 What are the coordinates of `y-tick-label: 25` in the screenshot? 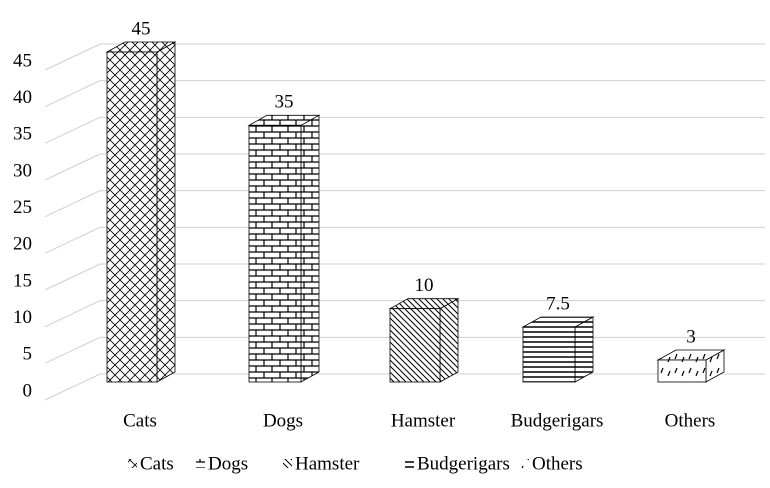 It's located at (22, 207).